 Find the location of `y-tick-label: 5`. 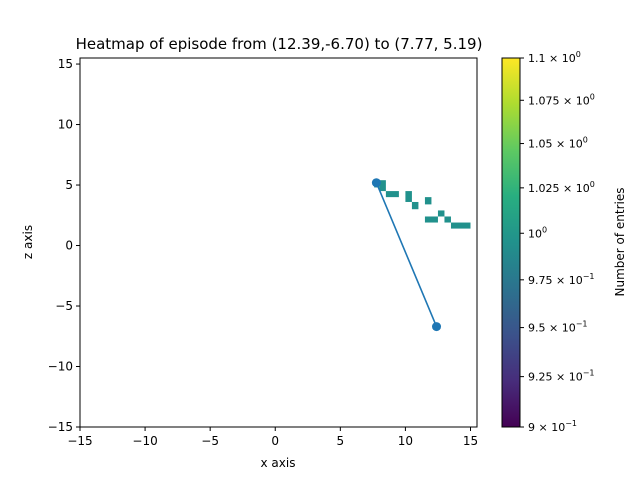

y-tick-label: 5 is located at coordinates (69, 185).